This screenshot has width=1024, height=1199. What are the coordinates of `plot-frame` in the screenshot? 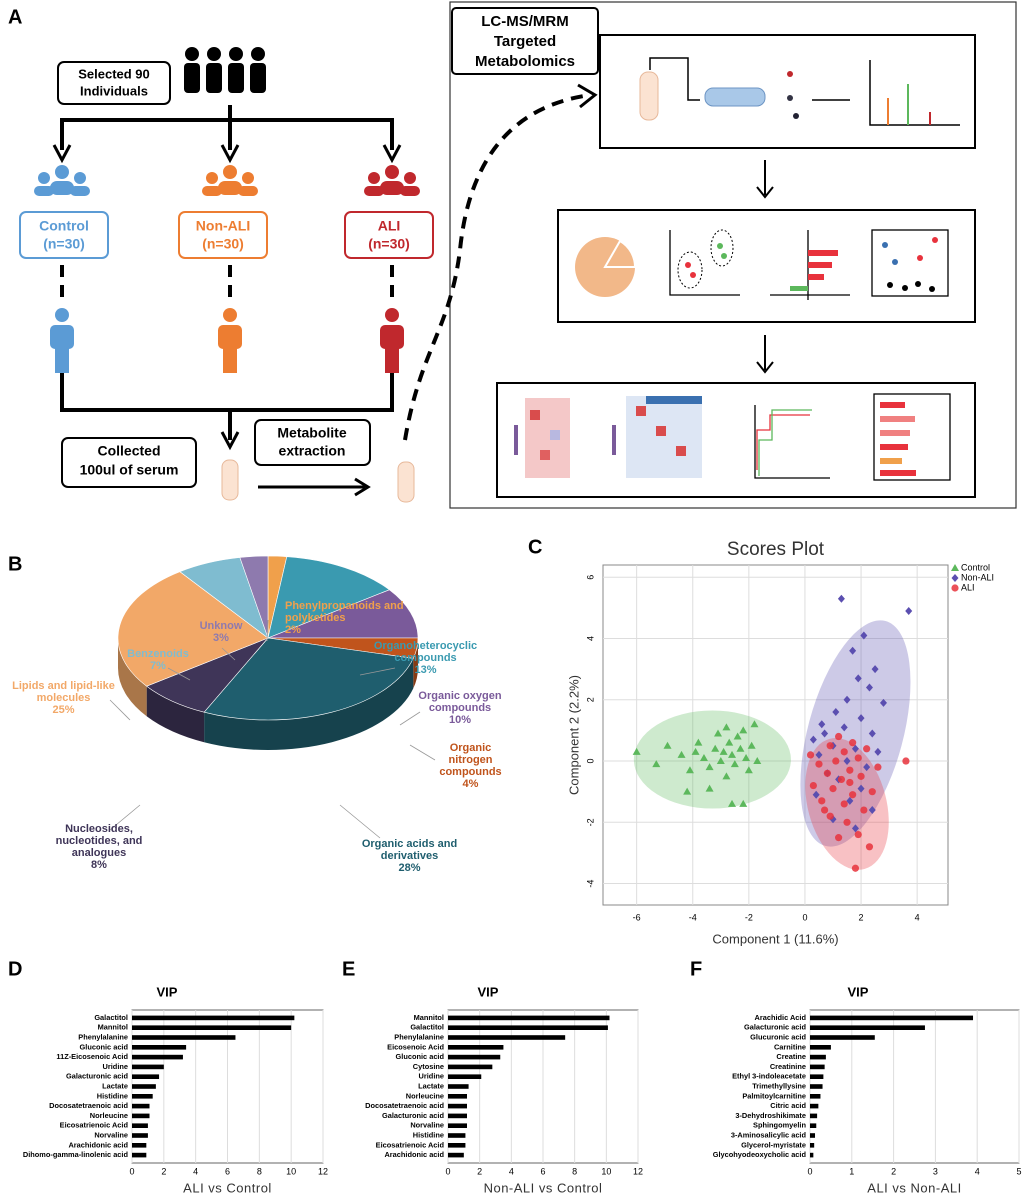 It's located at (914, 1086).